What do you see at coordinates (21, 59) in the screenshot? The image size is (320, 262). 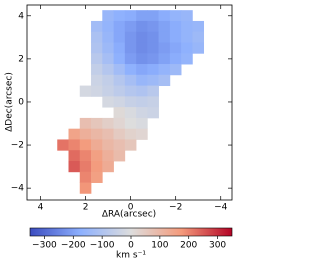 I see `y-tick-label: 2` at bounding box center [21, 59].